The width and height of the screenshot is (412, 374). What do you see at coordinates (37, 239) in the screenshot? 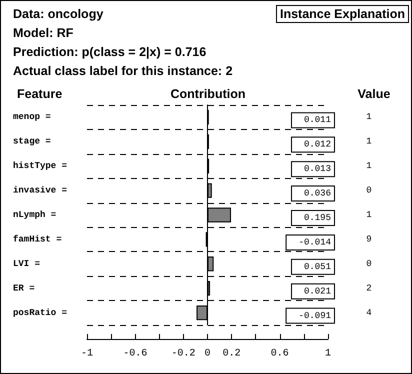
I see `y-tick-label: famHist =` at bounding box center [37, 239].